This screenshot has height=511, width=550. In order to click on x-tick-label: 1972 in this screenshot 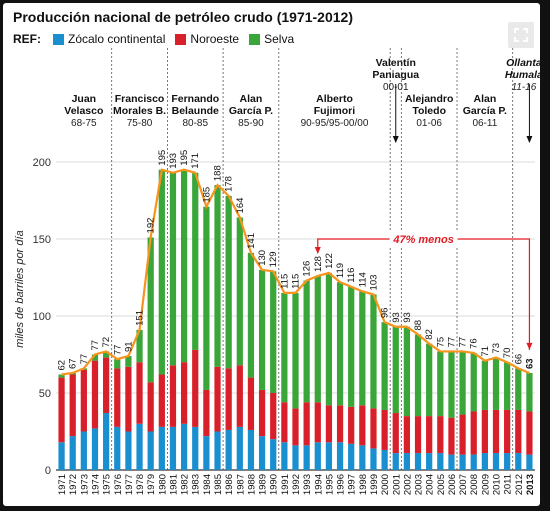, I will do `click(73, 484)`.